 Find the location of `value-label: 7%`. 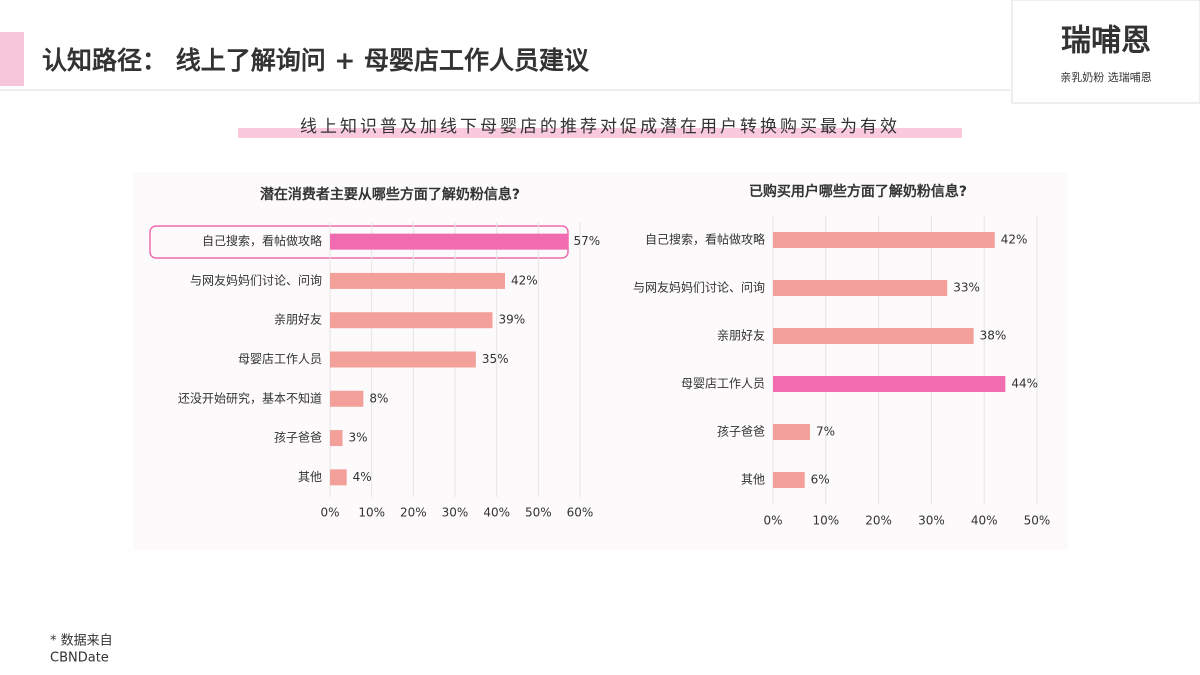

value-label: 7% is located at coordinates (825, 432).